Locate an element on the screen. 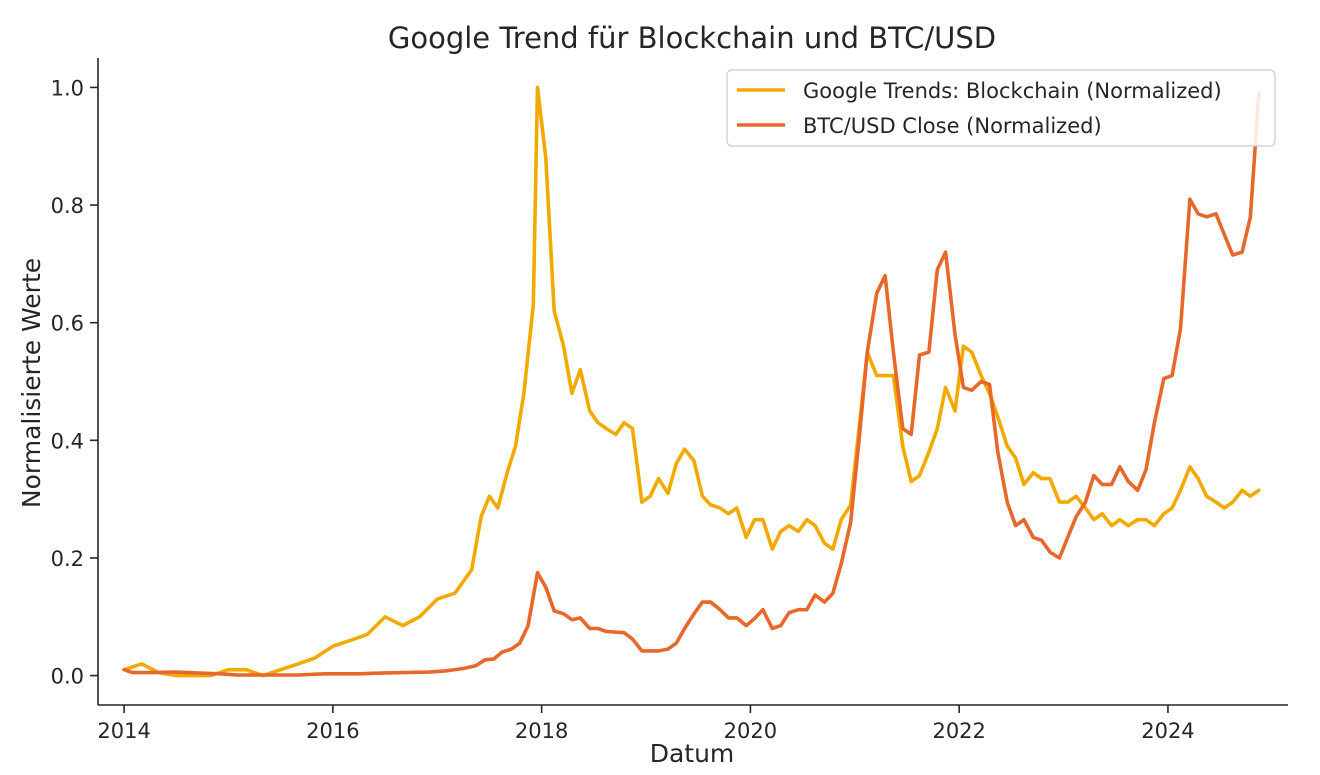  y-tick-label: 0.0 is located at coordinates (67, 677).